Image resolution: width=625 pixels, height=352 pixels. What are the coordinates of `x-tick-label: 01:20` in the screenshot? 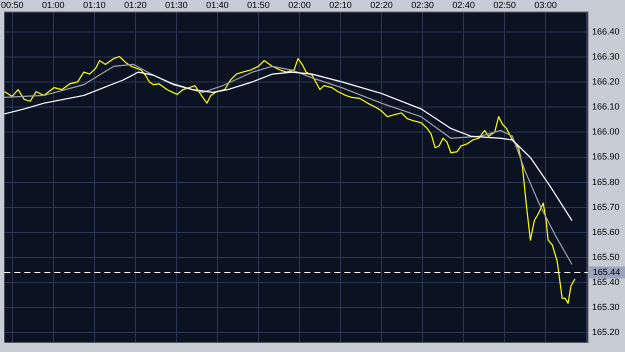 It's located at (135, 5).